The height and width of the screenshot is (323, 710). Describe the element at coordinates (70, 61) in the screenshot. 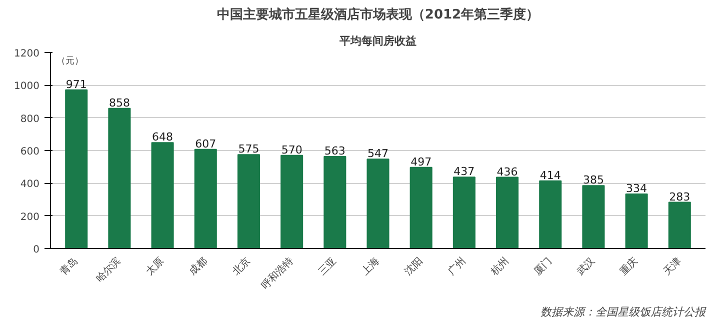

I see `y-axis-title: （元）` at that location.